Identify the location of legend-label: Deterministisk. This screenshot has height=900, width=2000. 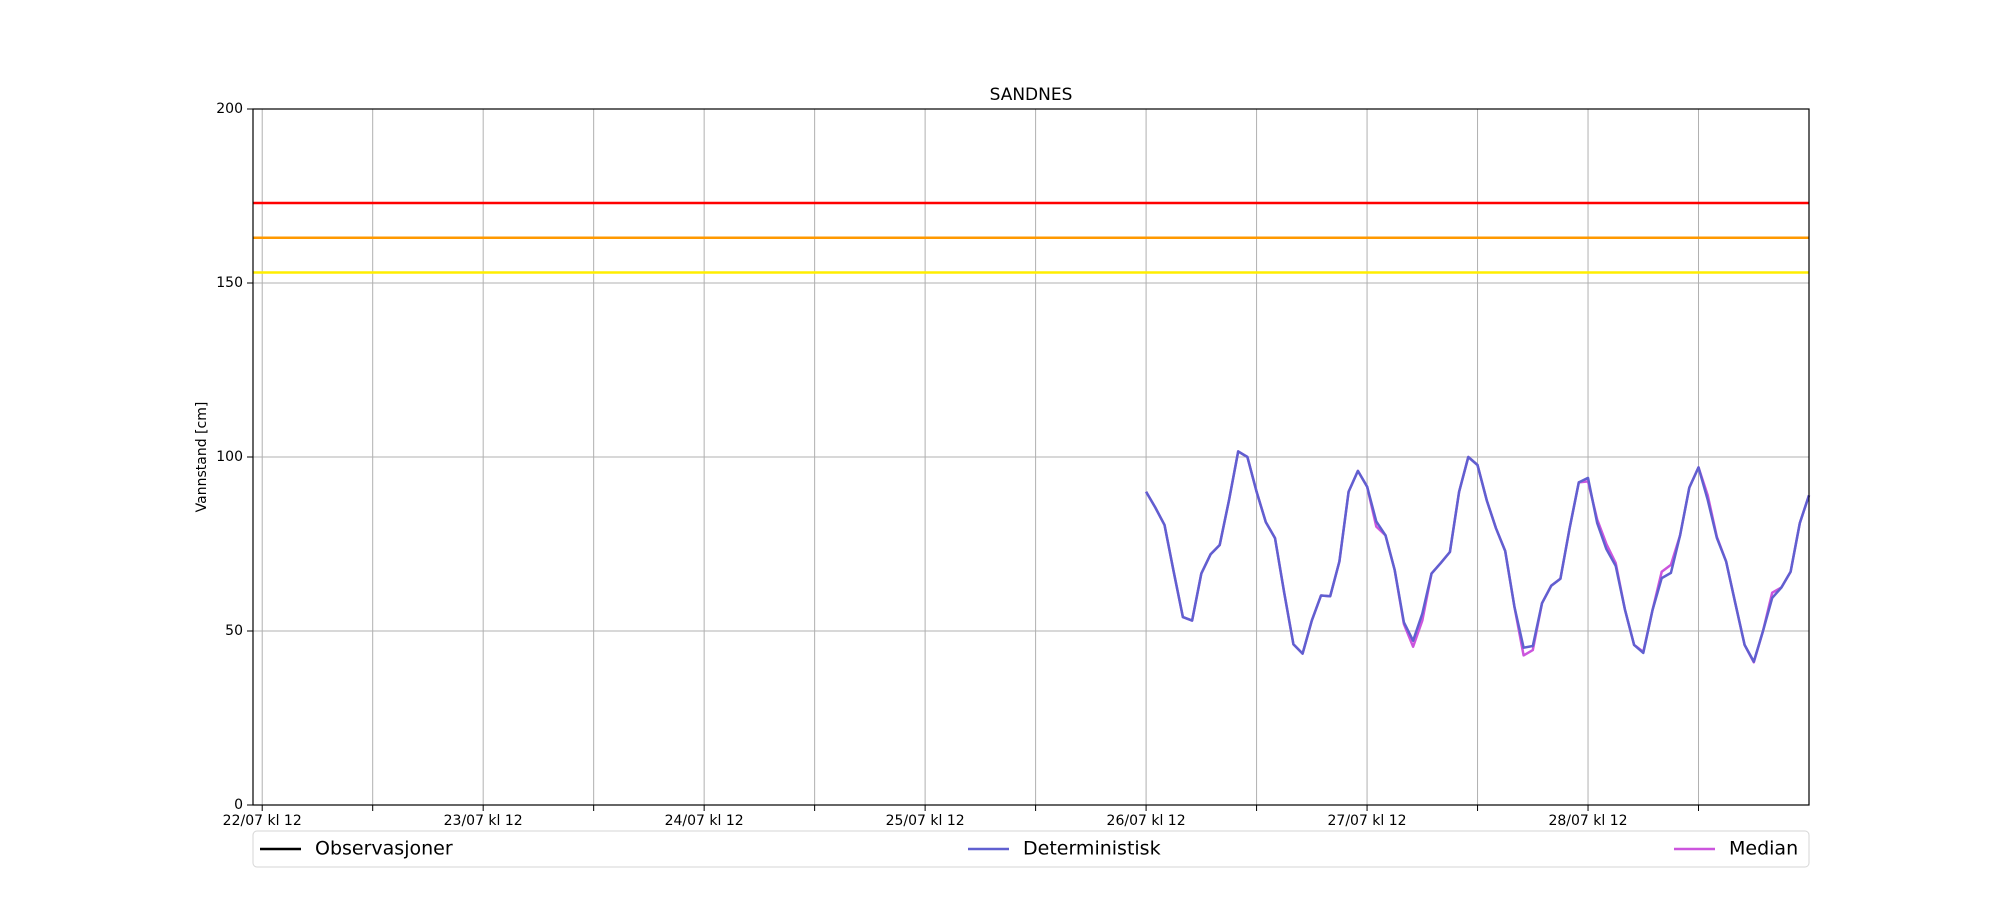
(1092, 849).